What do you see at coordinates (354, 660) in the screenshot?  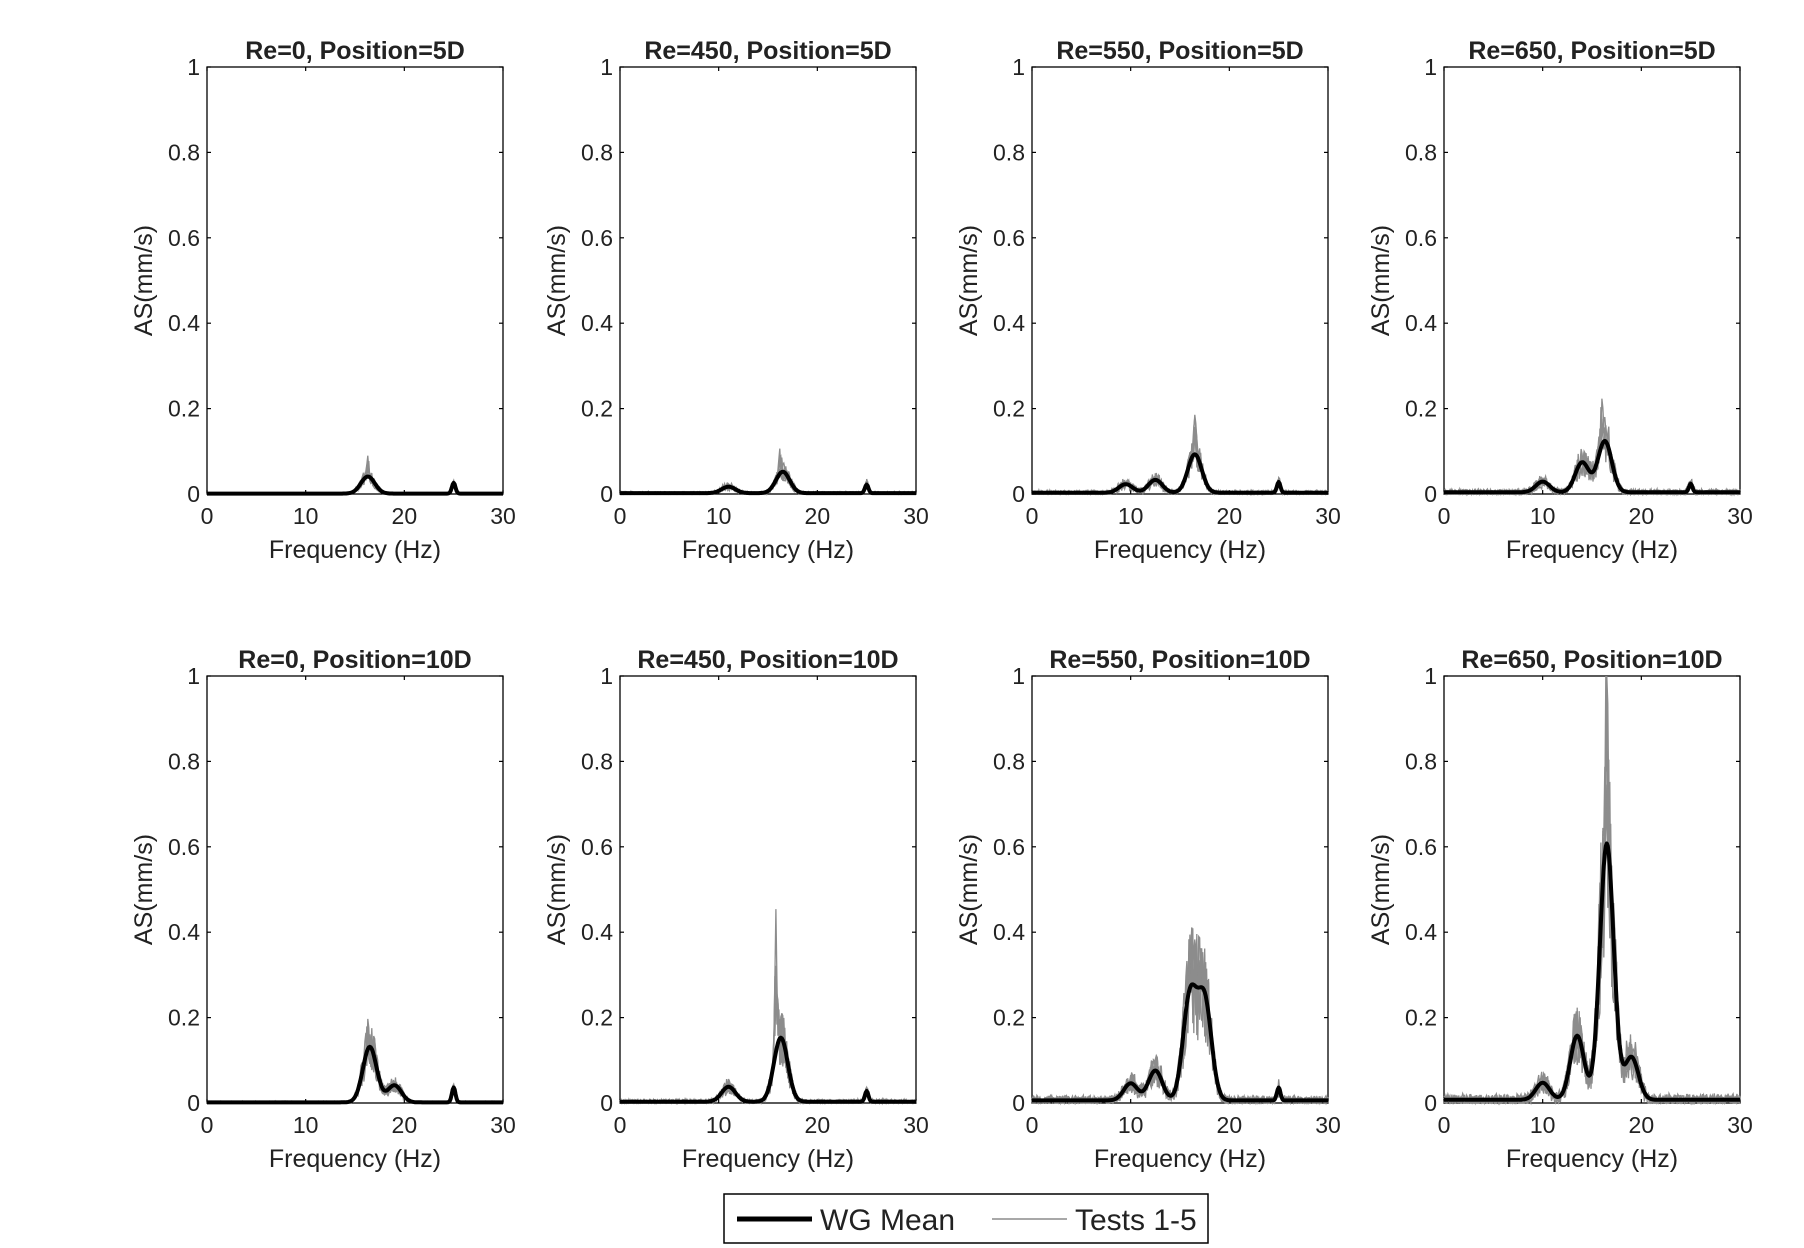 I see `panel-title: Re=0, Position=10D` at bounding box center [354, 660].